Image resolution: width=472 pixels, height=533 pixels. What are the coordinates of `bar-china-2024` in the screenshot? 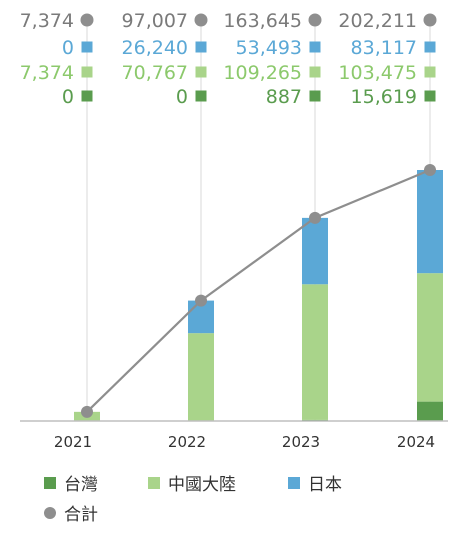 It's located at (430, 337).